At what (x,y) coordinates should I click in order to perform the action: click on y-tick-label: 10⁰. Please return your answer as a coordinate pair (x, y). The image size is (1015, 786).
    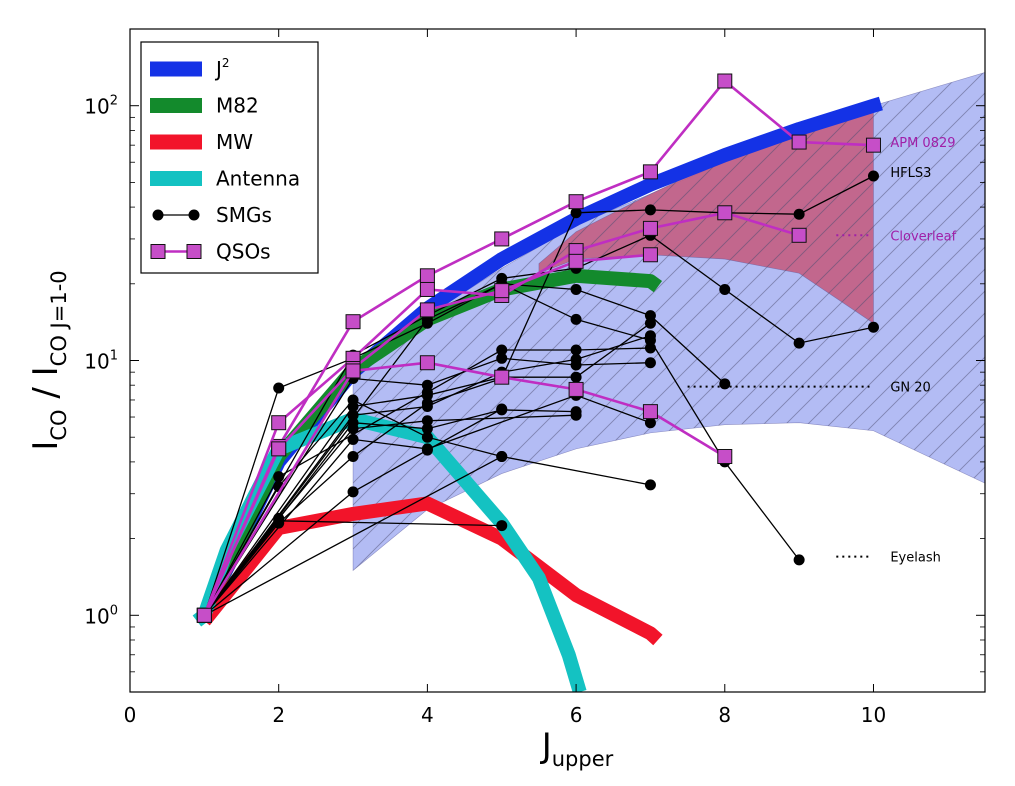
    Looking at the image, I should click on (101, 615).